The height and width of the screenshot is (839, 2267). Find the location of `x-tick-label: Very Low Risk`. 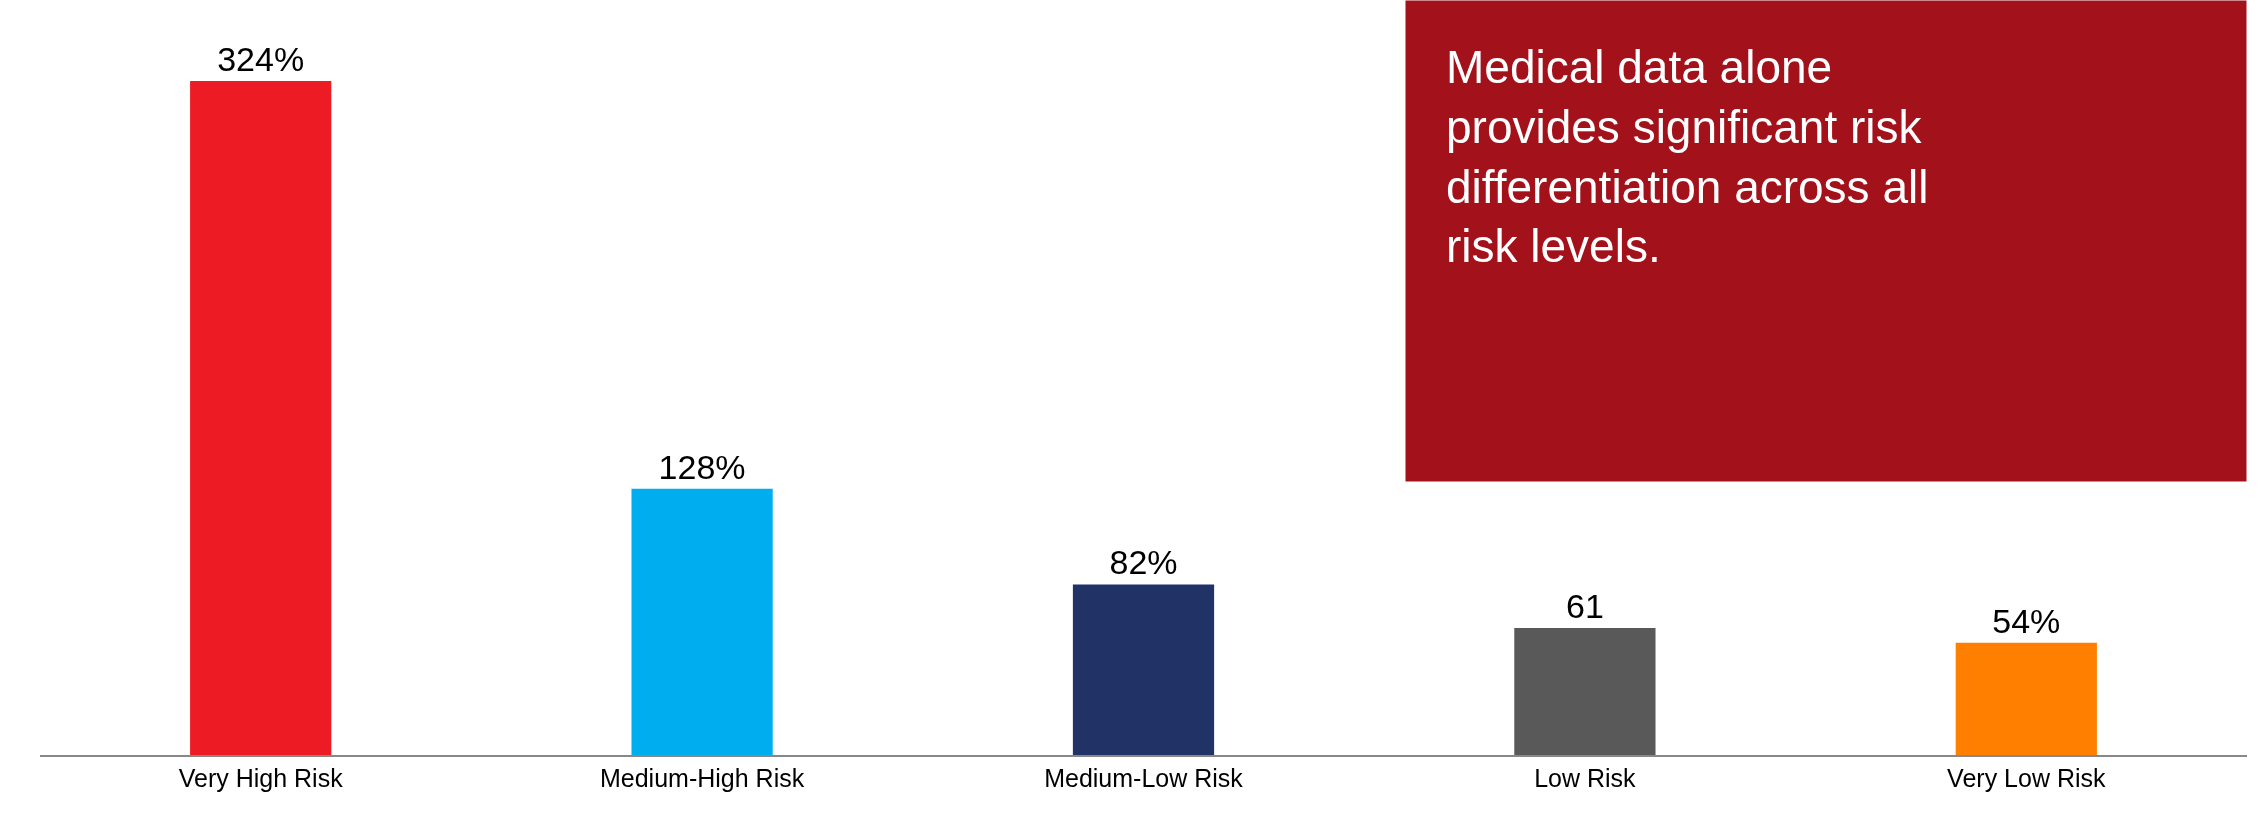

x-tick-label: Very Low Risk is located at coordinates (2026, 778).